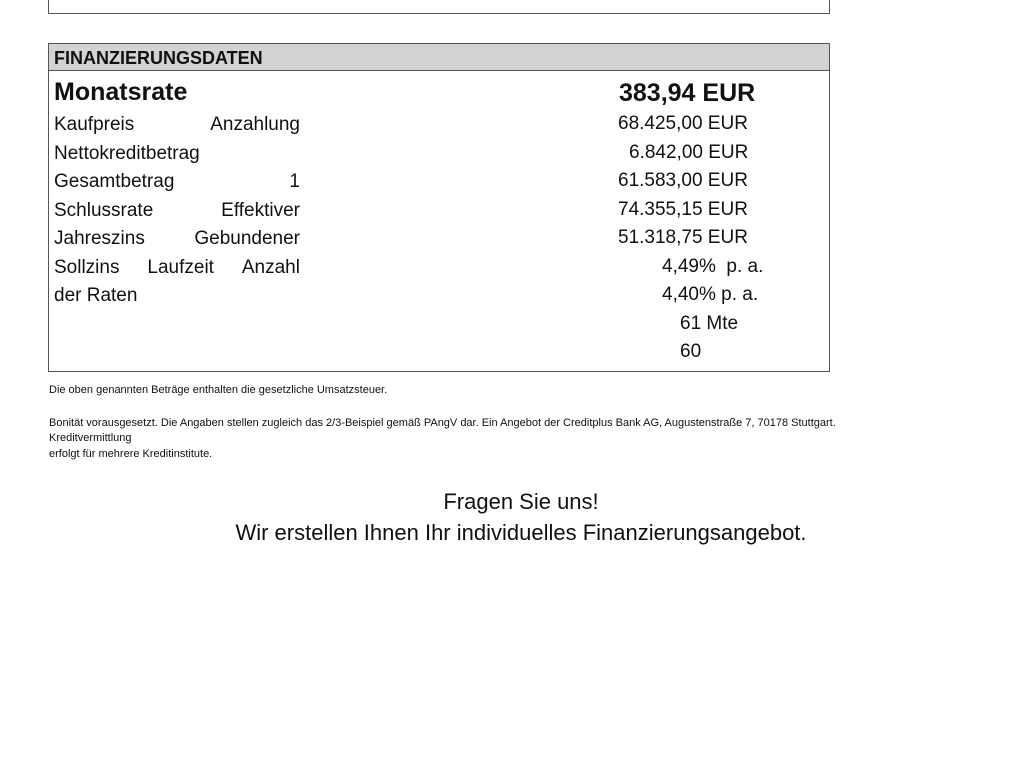  Describe the element at coordinates (710, 294) in the screenshot. I see `value-line: 4,40% p. a.` at that location.